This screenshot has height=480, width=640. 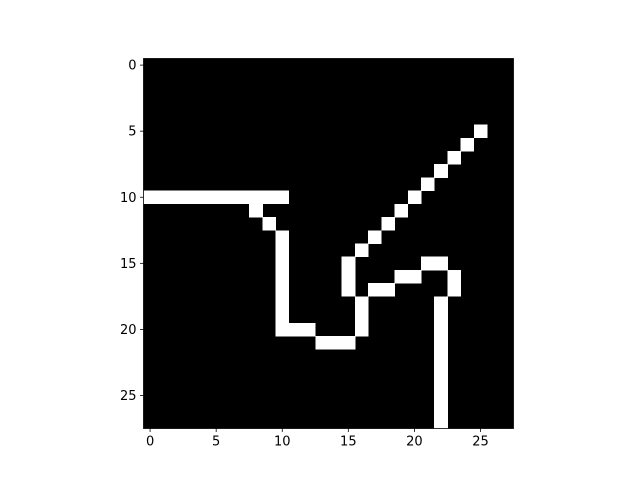 I want to click on y-tick-label: 5, so click(x=132, y=132).